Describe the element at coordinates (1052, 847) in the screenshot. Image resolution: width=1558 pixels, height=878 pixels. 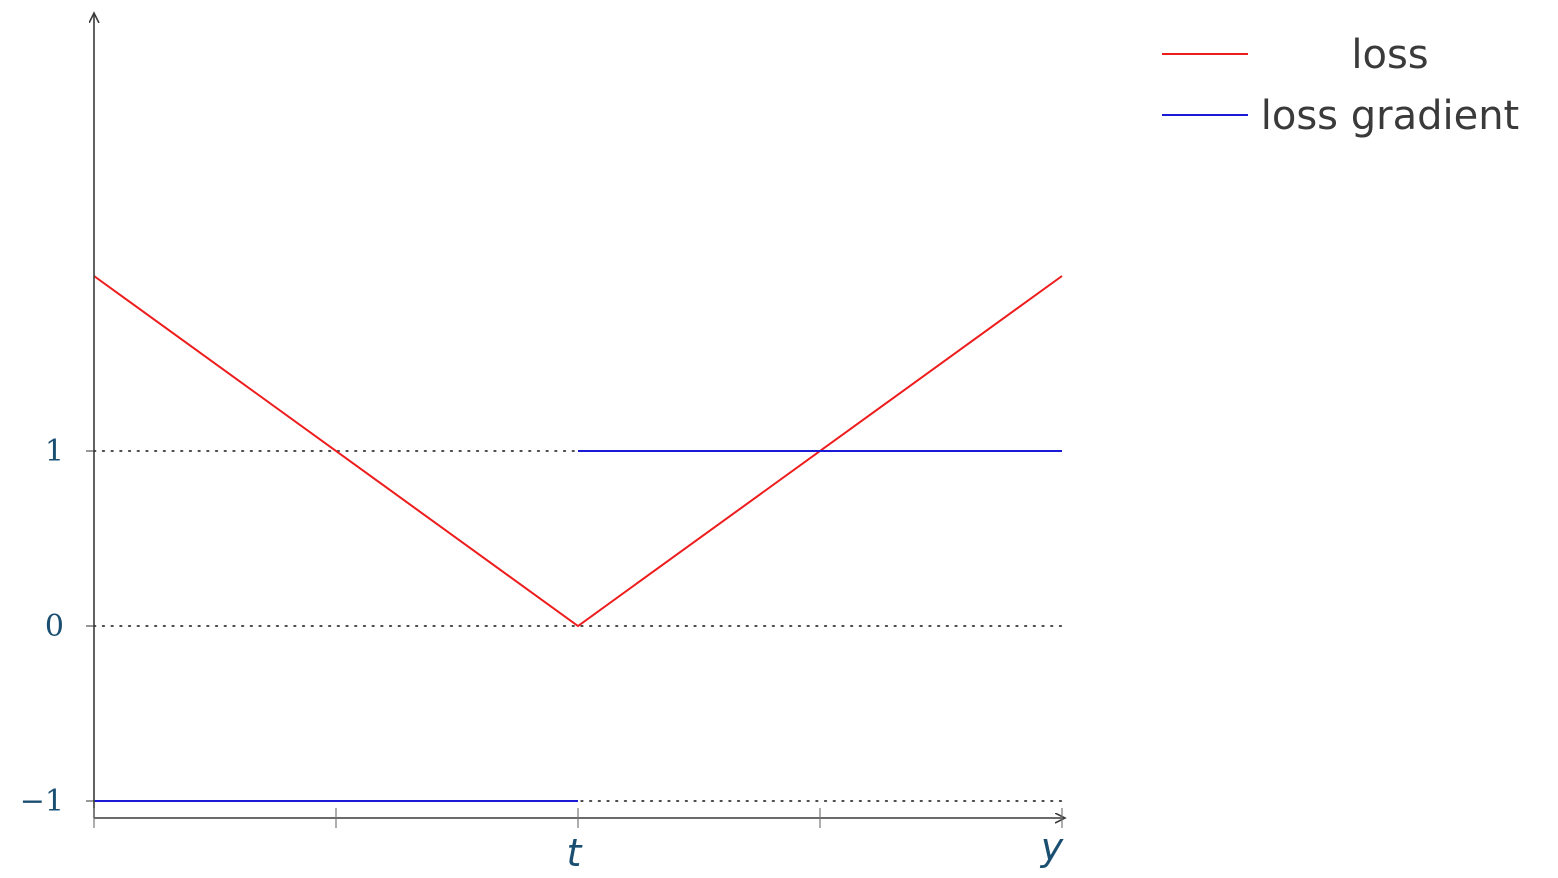
I see `x-axis-label: y` at that location.